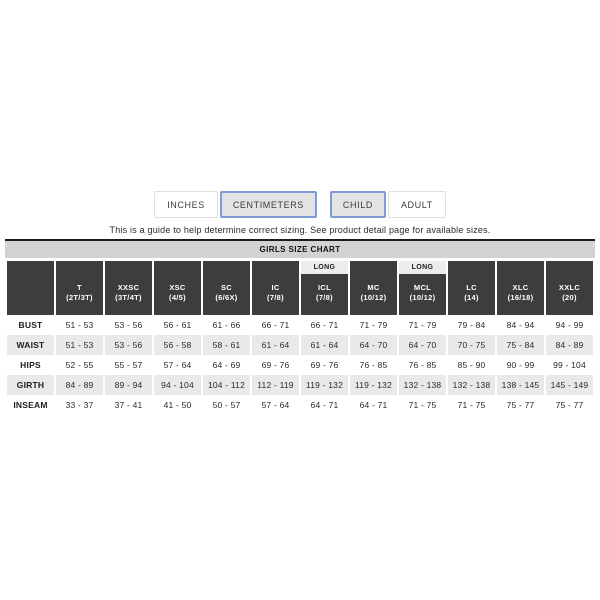 The image size is (600, 600). Describe the element at coordinates (300, 248) in the screenshot. I see `table-title: GIRLS SIZE CHART` at that location.